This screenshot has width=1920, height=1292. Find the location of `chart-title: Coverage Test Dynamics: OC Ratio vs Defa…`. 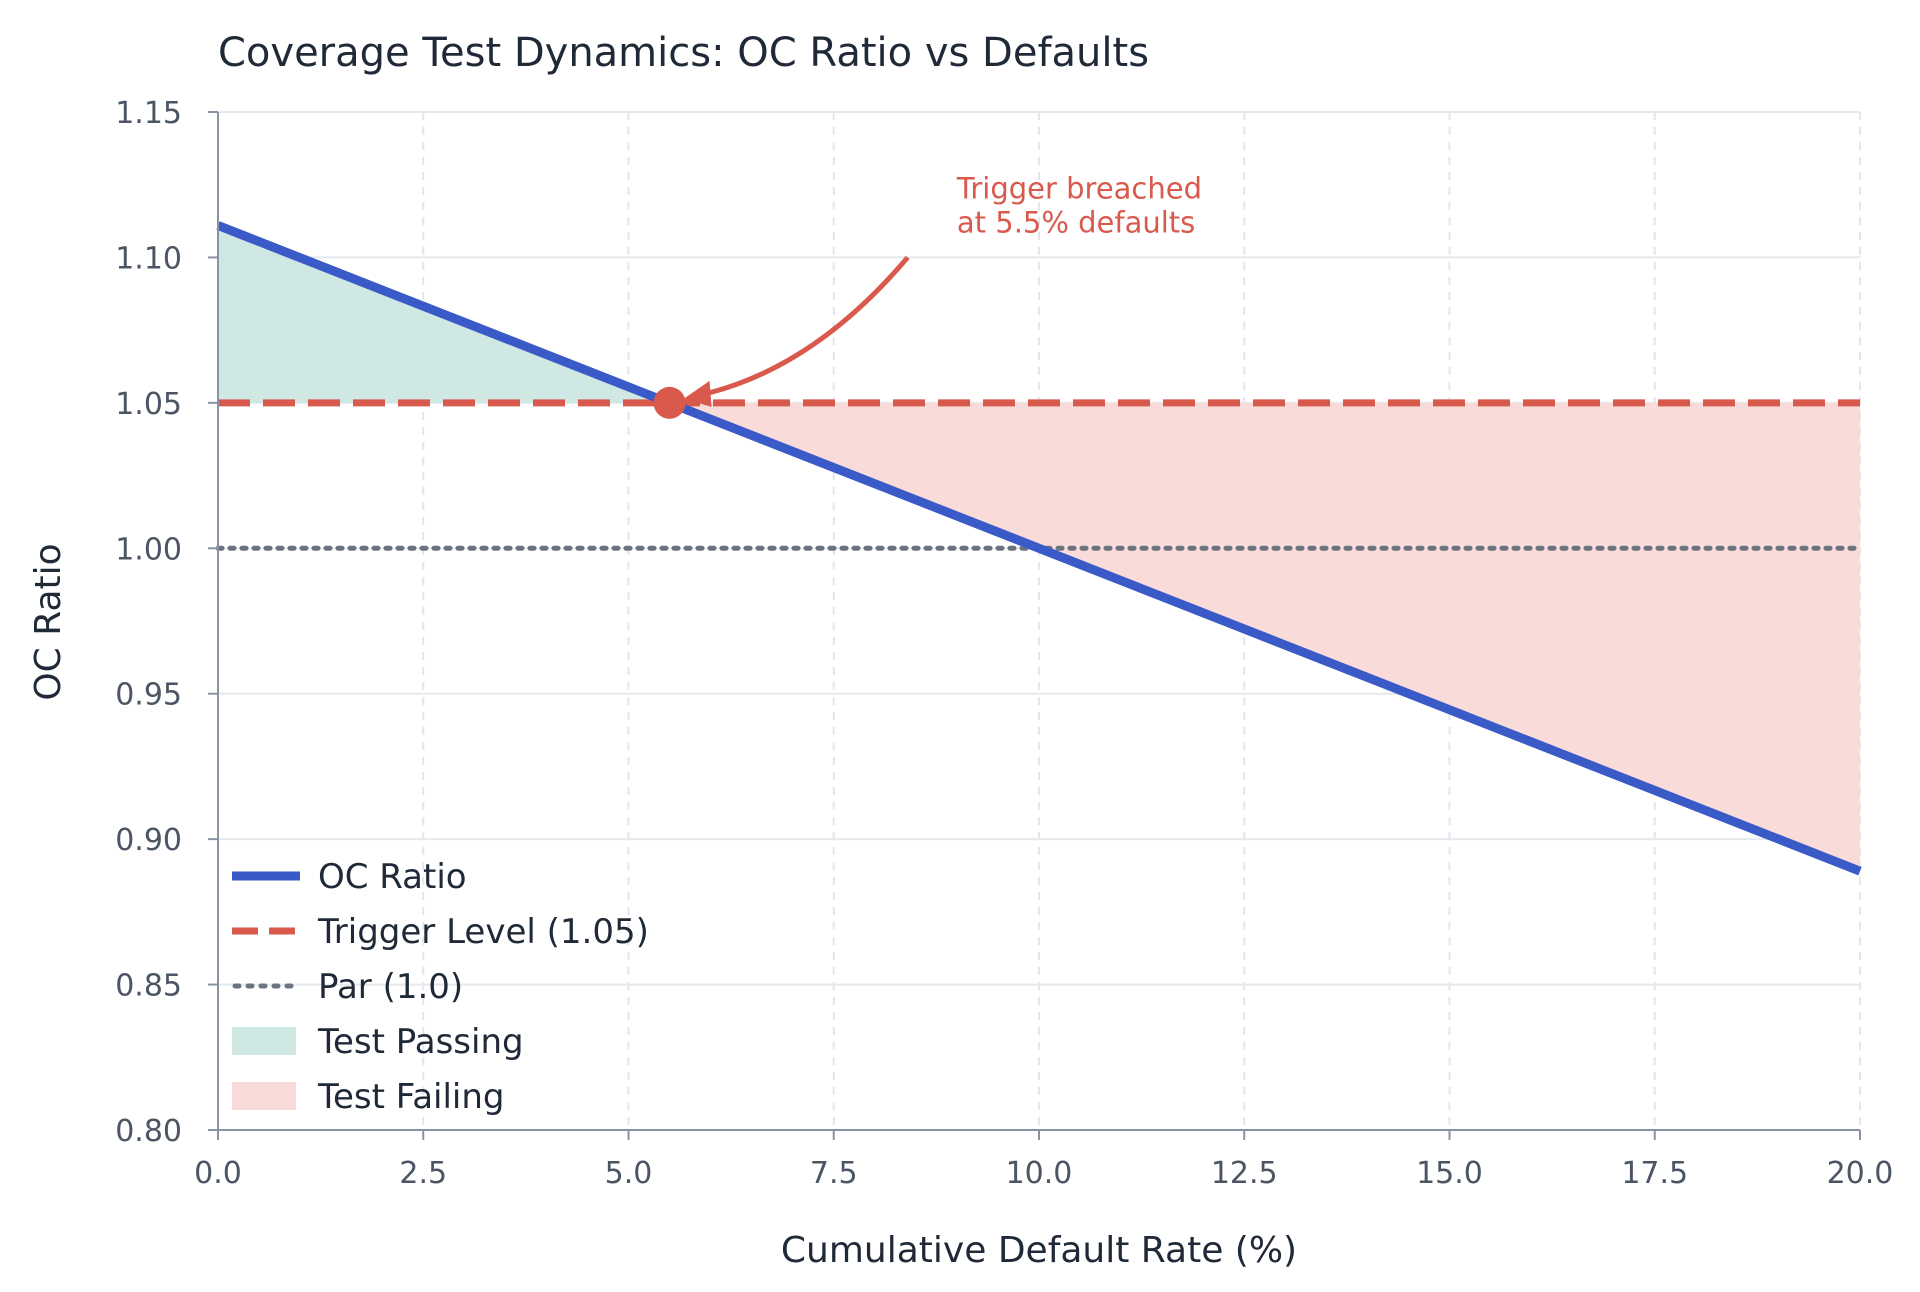

chart-title: Coverage Test Dynamics: OC Ratio vs Defa… is located at coordinates (683, 53).